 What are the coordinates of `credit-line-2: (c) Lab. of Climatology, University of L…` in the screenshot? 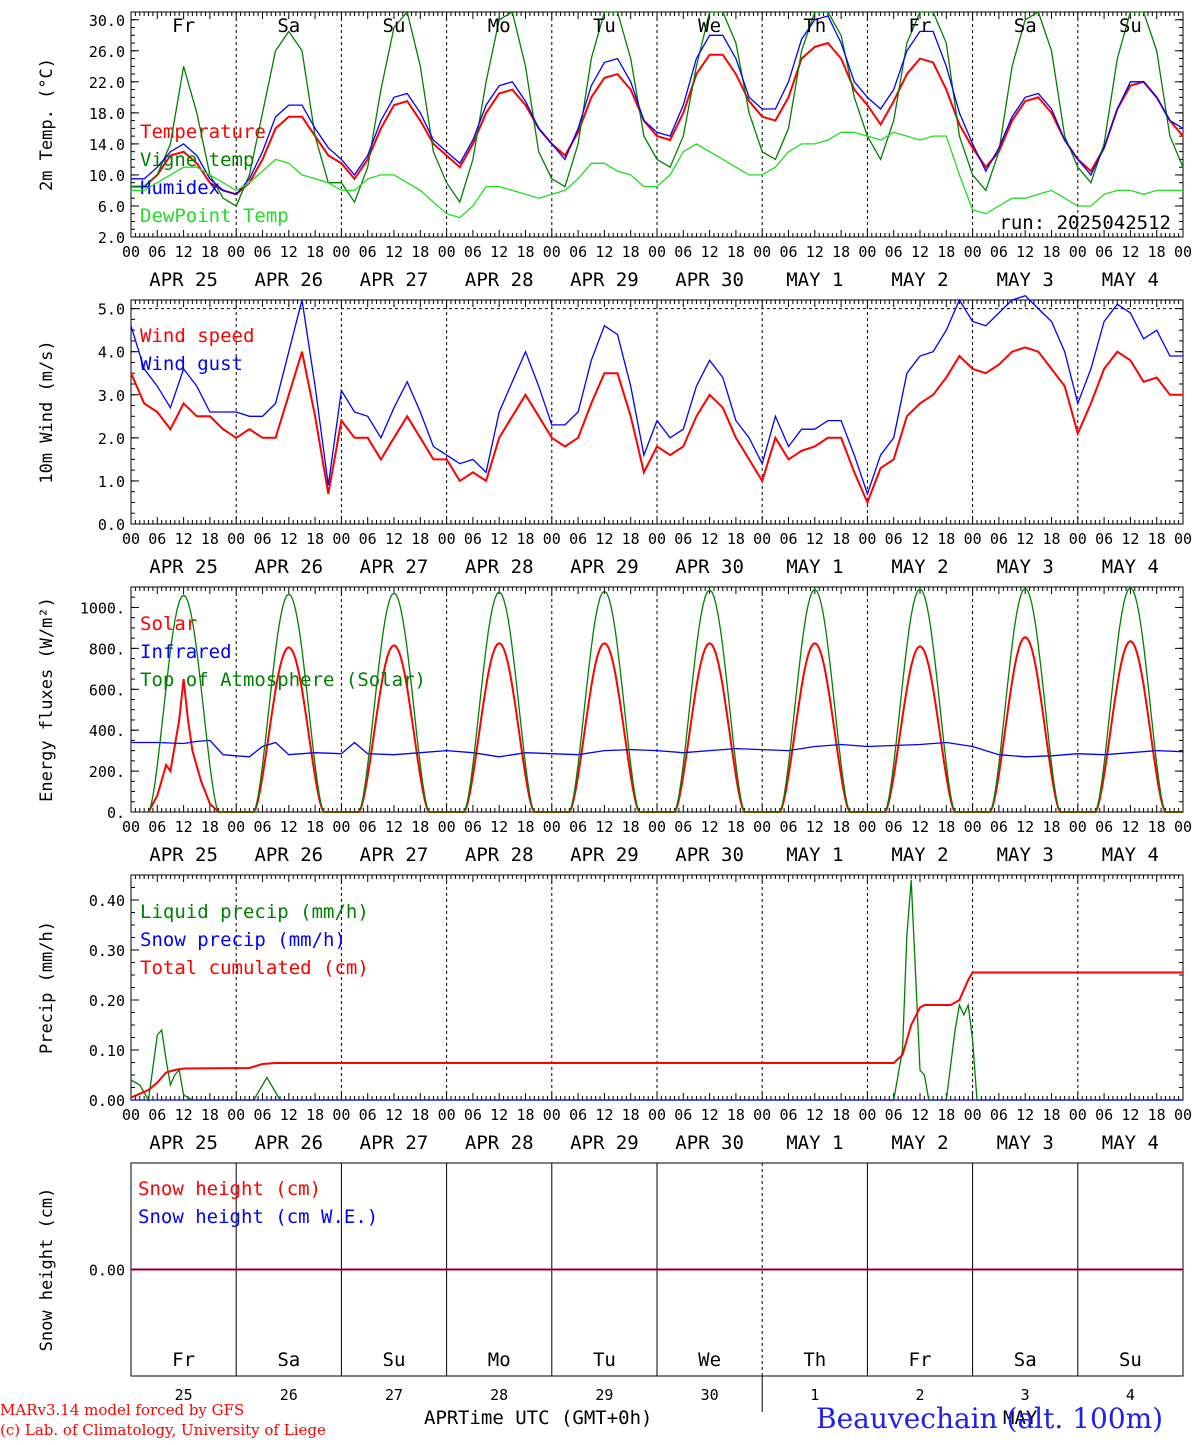 It's located at (163, 1430).